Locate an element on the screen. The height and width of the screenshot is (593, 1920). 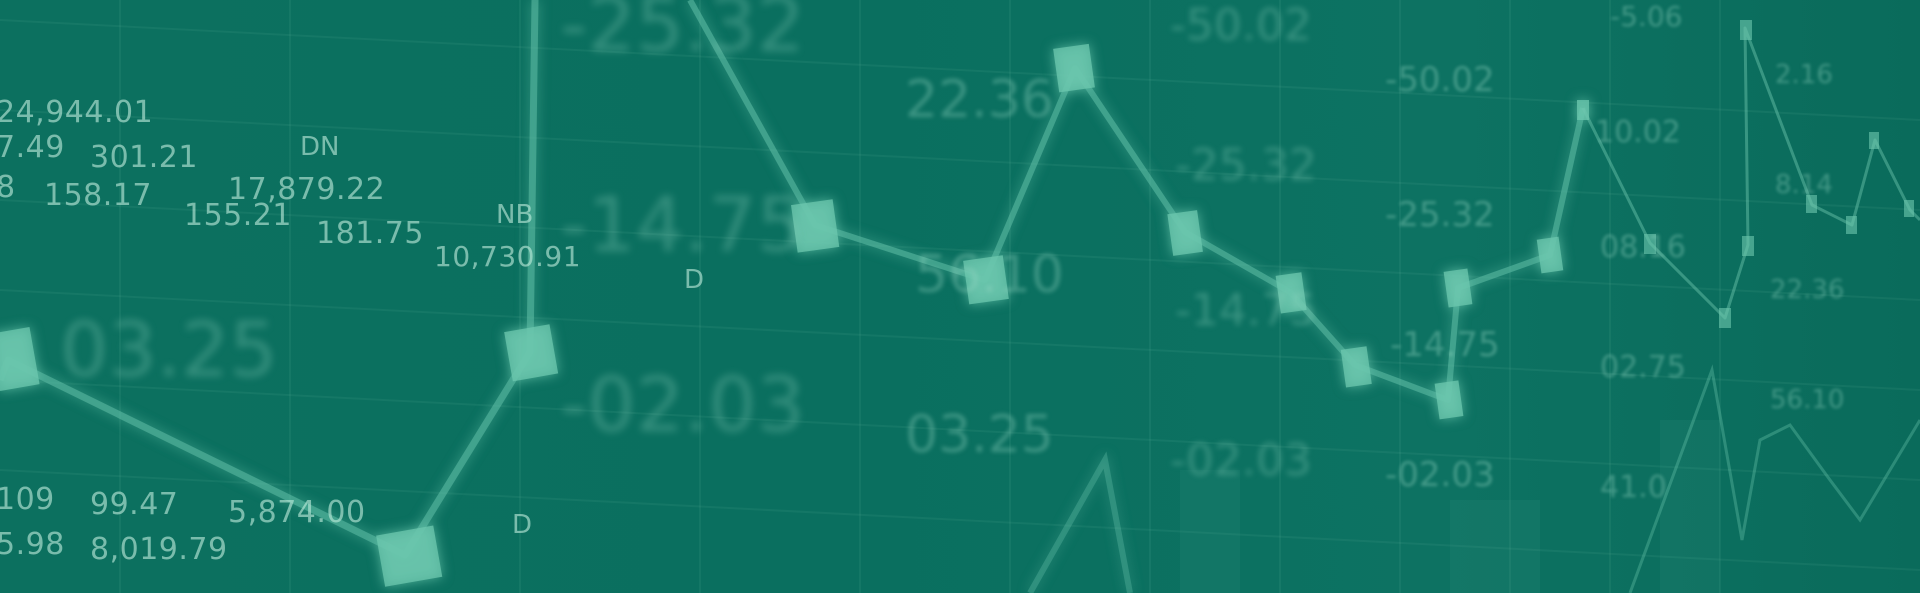
ticker-label: -5.06 is located at coordinates (1646, 16).